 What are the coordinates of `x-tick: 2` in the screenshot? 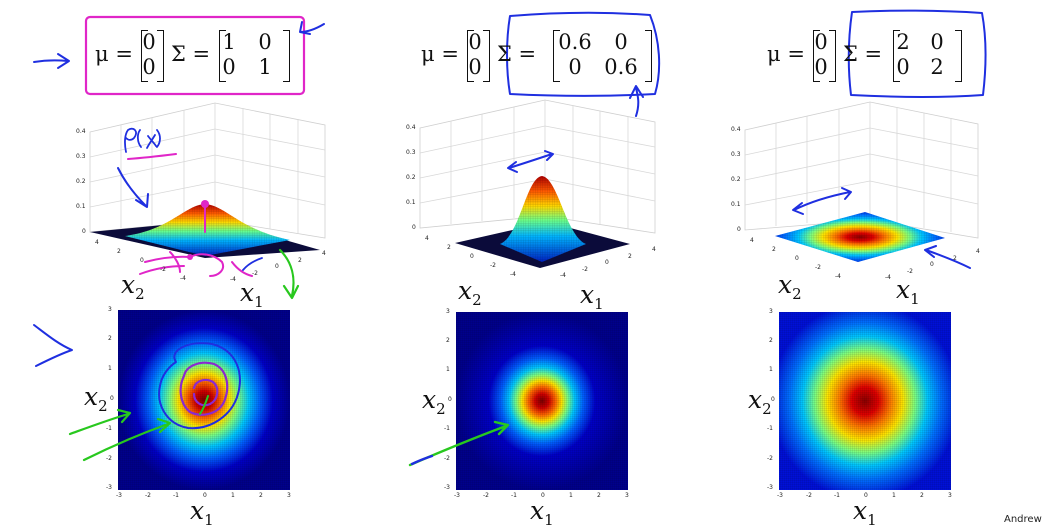 It's located at (922, 495).